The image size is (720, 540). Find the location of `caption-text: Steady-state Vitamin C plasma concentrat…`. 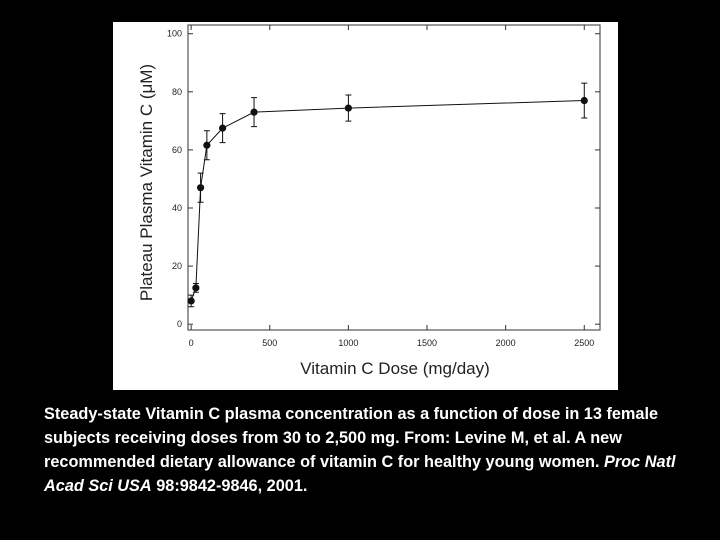

caption-text: Steady-state Vitamin C plasma concentrat… is located at coordinates (351, 438).